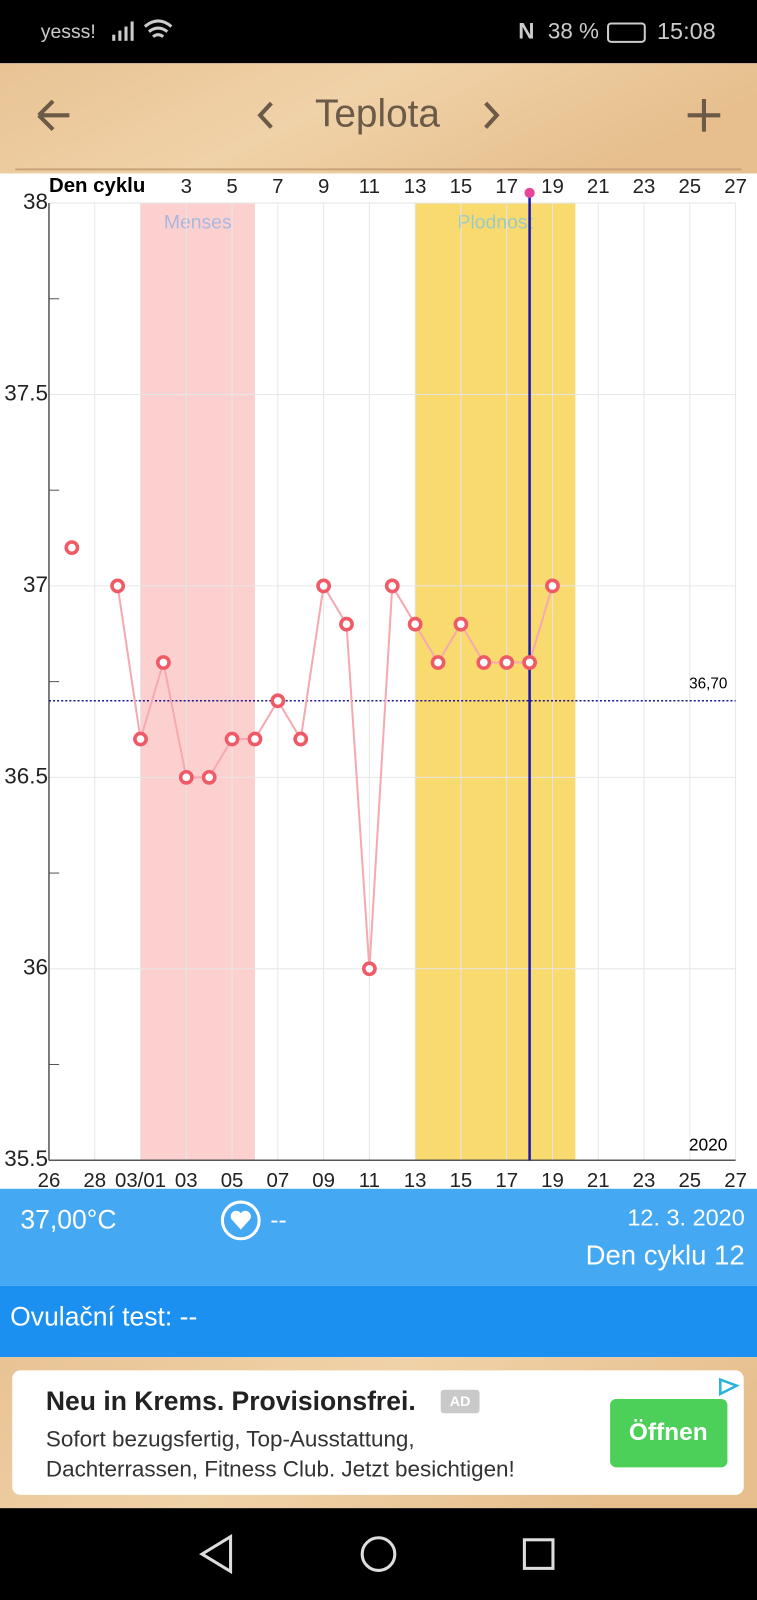 The image size is (757, 1600). What do you see at coordinates (461, 187) in the screenshot?
I see `top-tick-label: 15` at bounding box center [461, 187].